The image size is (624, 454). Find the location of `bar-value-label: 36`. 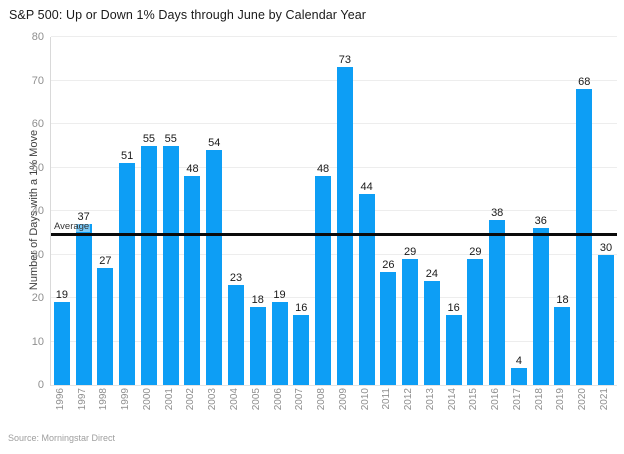

bar-value-label: 36 is located at coordinates (540, 221).